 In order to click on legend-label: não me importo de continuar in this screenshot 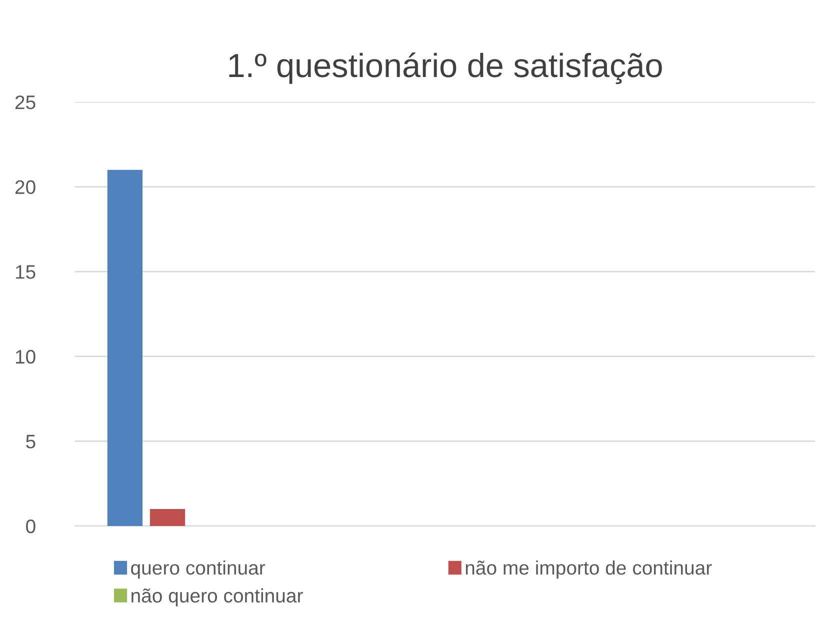, I will do `click(589, 569)`.